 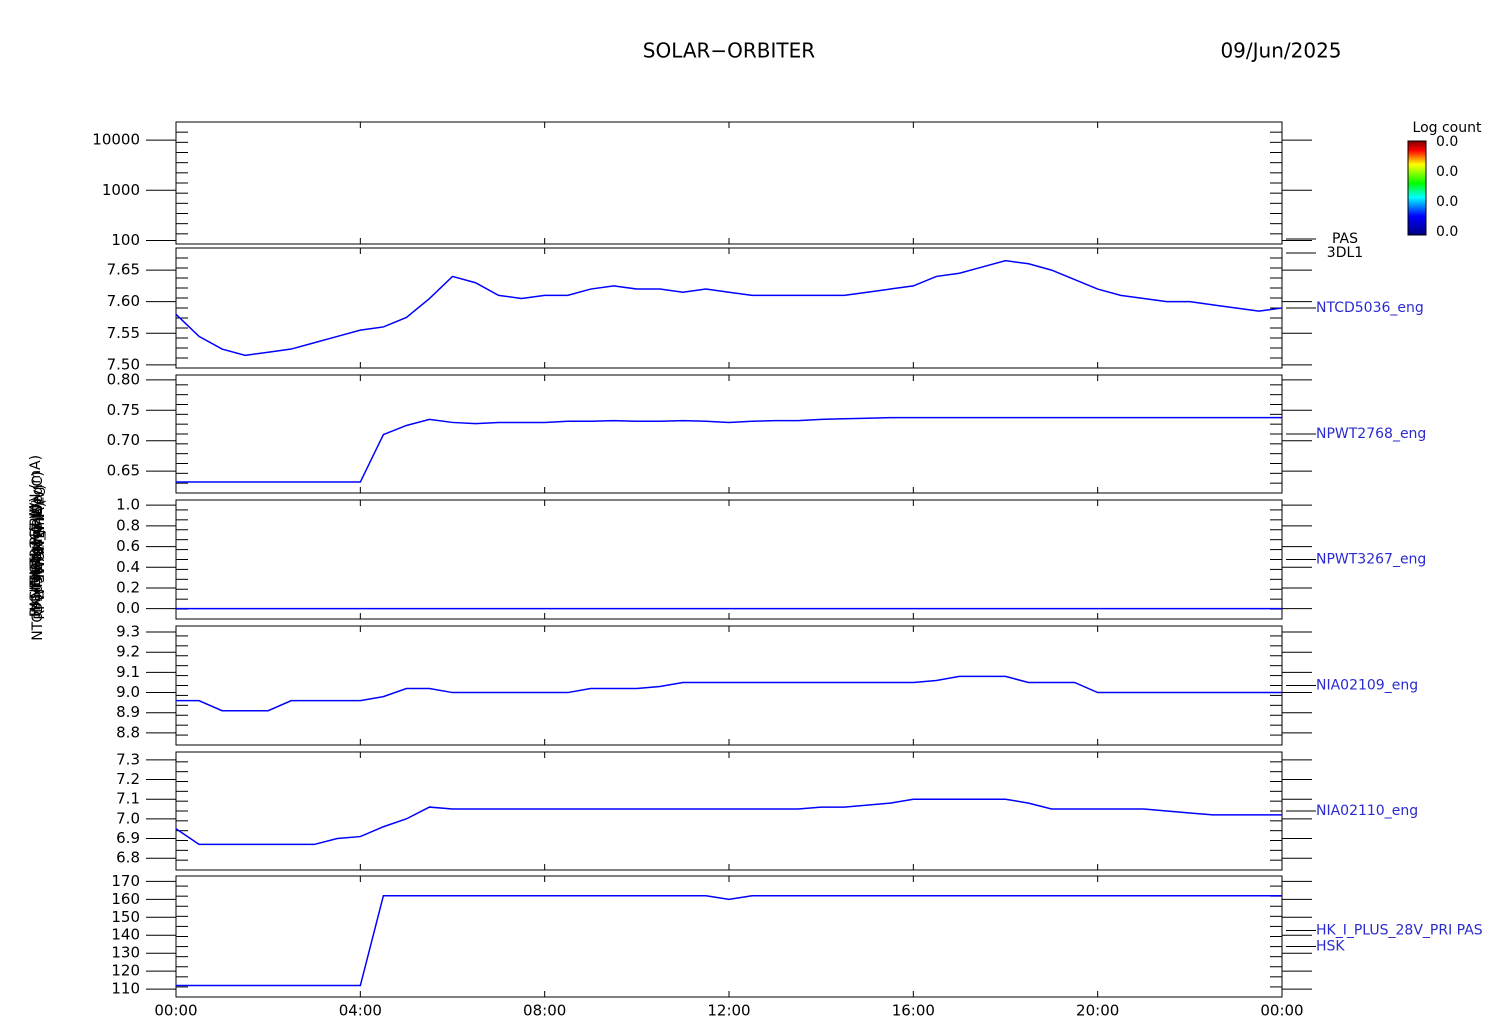 What do you see at coordinates (128, 632) in the screenshot?
I see `y-tick-label: 9.3` at bounding box center [128, 632].